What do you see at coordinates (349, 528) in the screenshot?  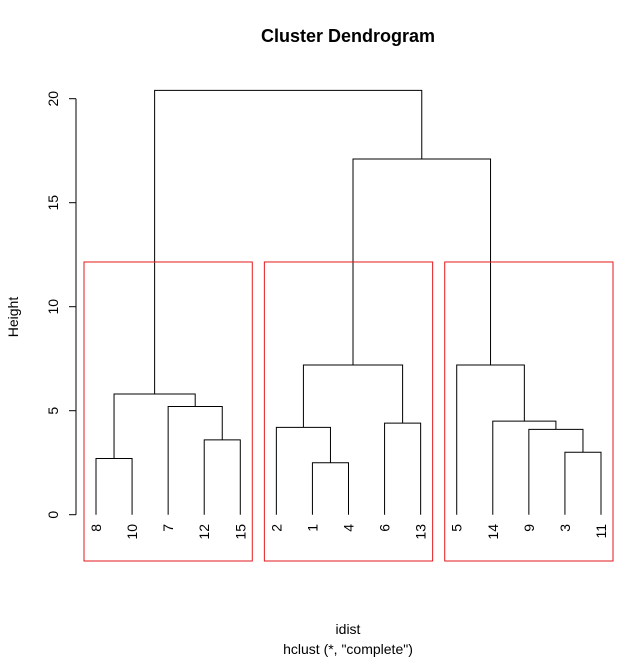 I see `leaf-label: 4` at bounding box center [349, 528].